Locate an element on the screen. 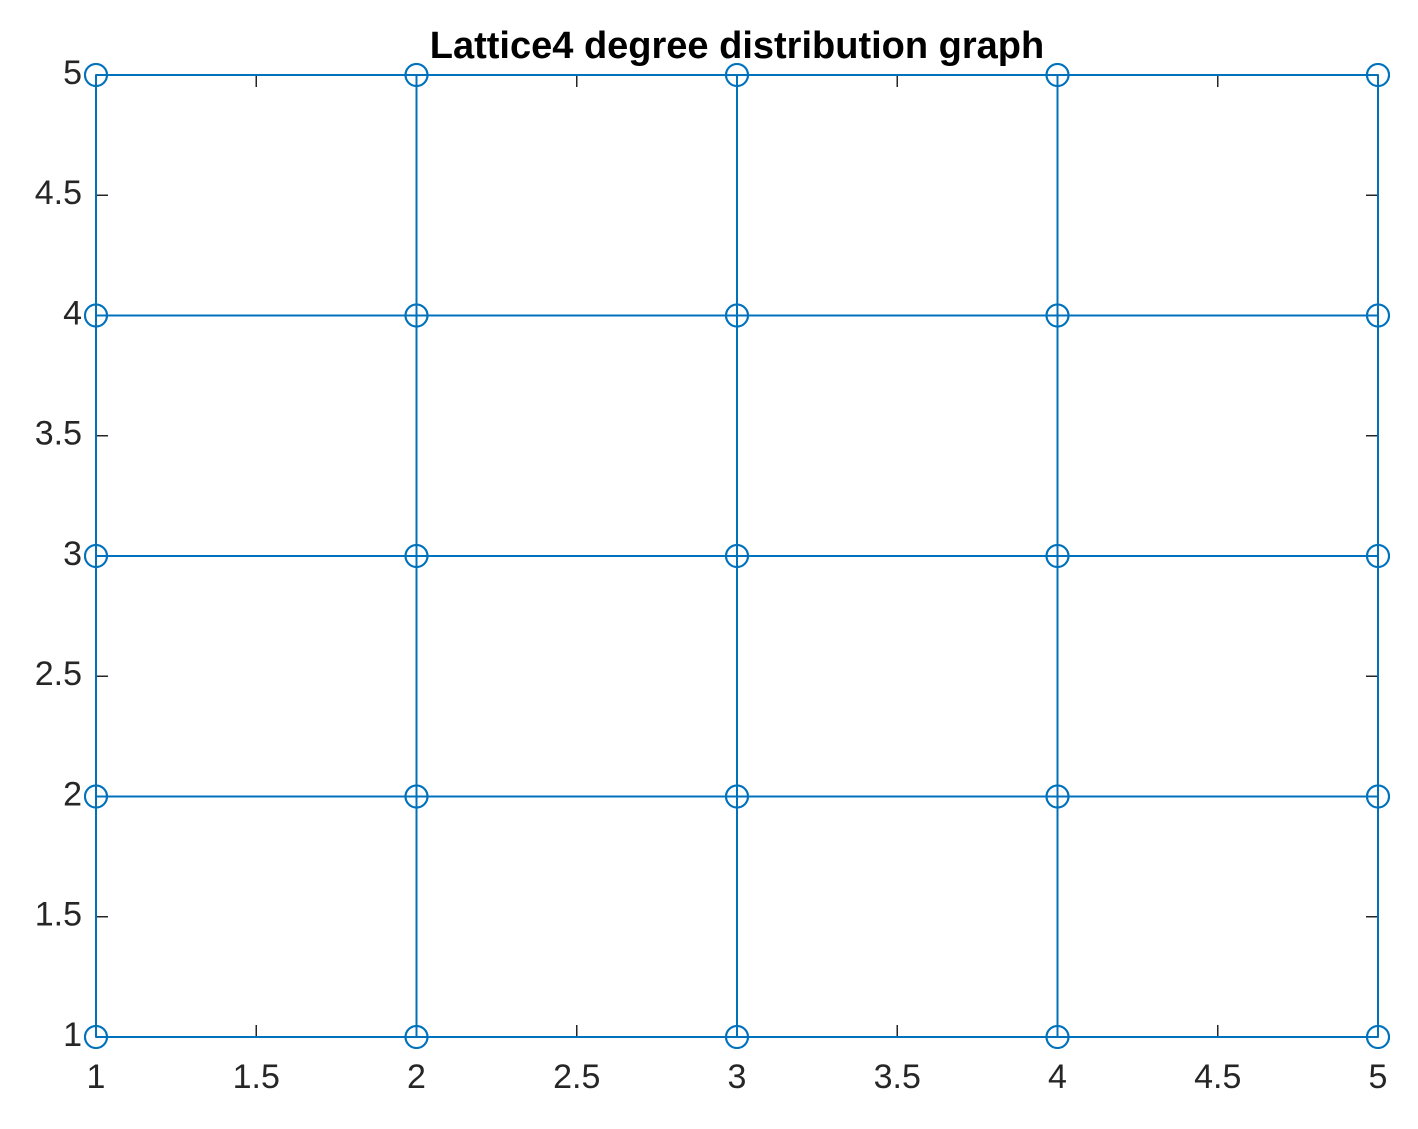 Image resolution: width=1418 pixels, height=1129 pixels. y-tick-label: 4.5 is located at coordinates (58, 193).